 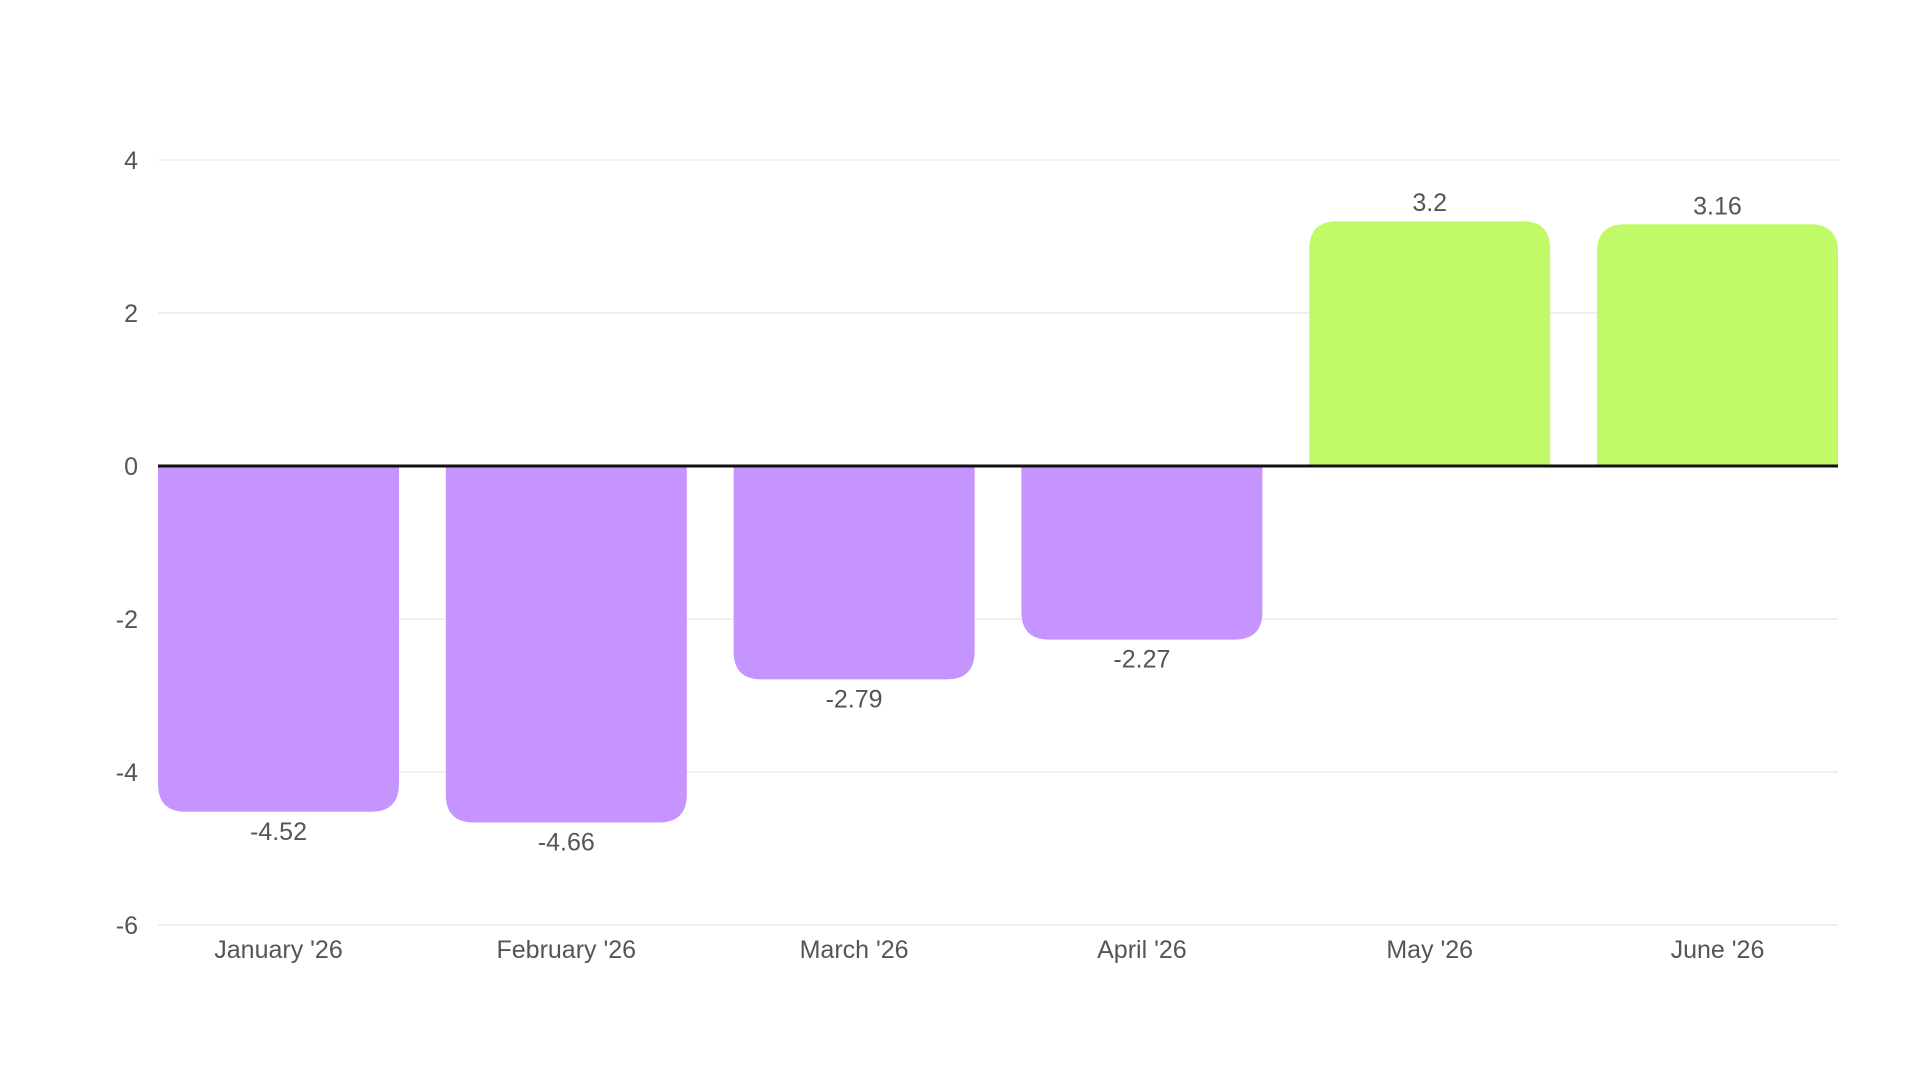 I want to click on y-axis-ticks: 4 2 0 -2 -4 -6, so click(x=127, y=543).